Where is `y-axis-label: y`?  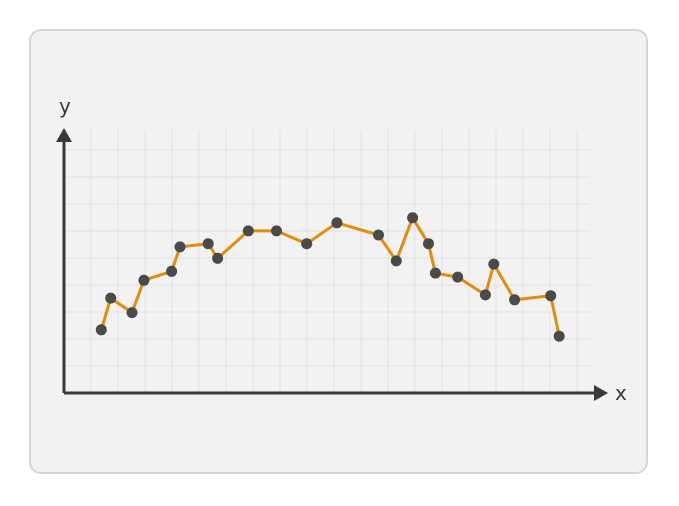
y-axis-label: y is located at coordinates (65, 106).